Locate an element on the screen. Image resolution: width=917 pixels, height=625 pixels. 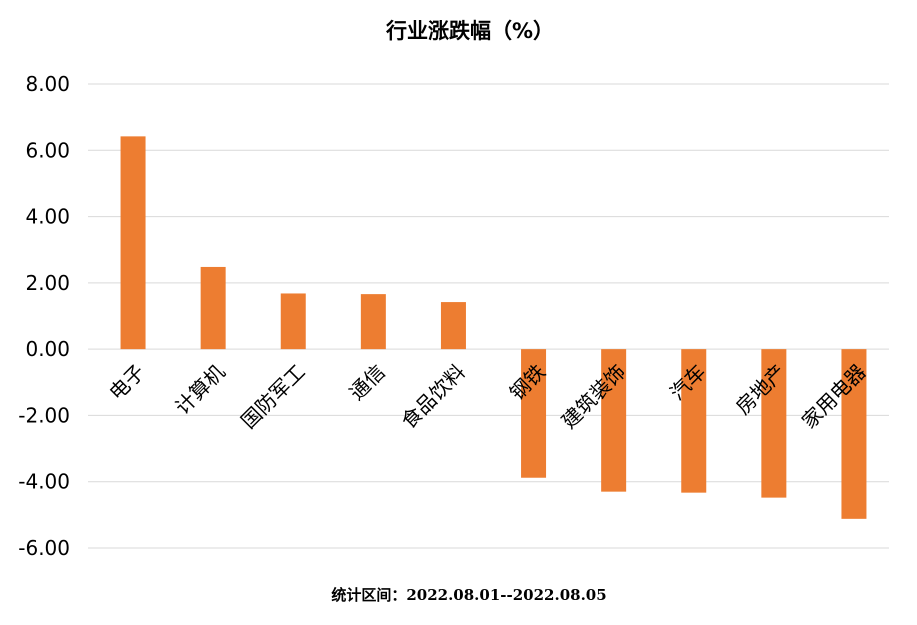
chart-title: 行业涨跌幅（%） is located at coordinates (469, 31).